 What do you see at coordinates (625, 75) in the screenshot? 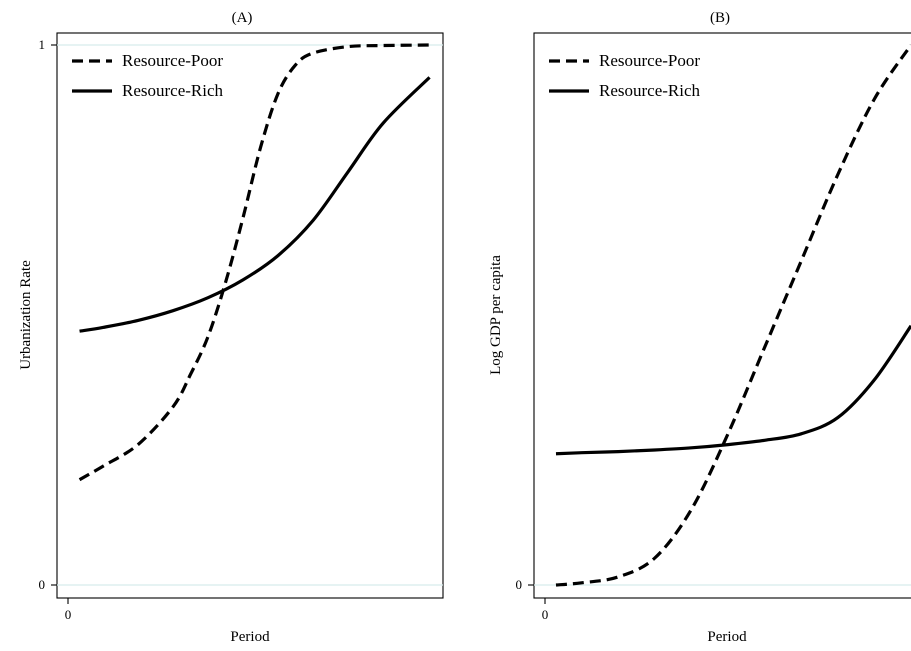
I see `panel-b-legend: Resource-Poor Resource-Rich` at bounding box center [625, 75].